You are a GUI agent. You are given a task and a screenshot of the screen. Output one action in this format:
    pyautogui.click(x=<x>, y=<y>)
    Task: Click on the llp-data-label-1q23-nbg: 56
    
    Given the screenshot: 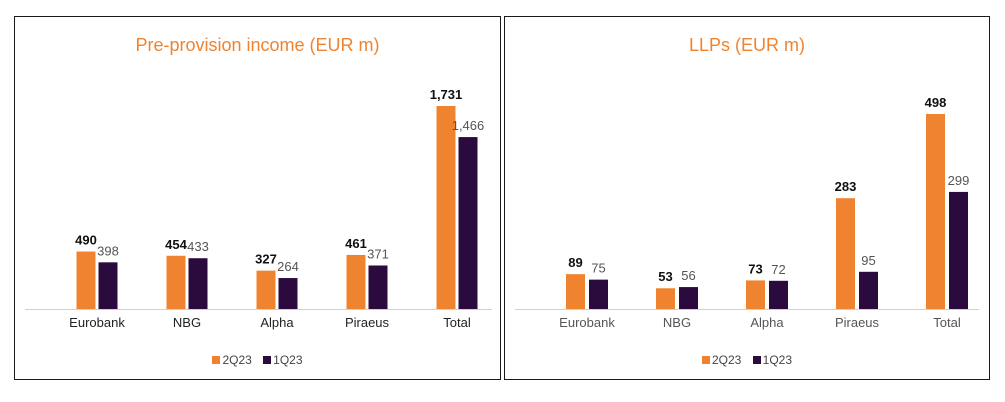 What is the action you would take?
    pyautogui.click(x=688, y=275)
    